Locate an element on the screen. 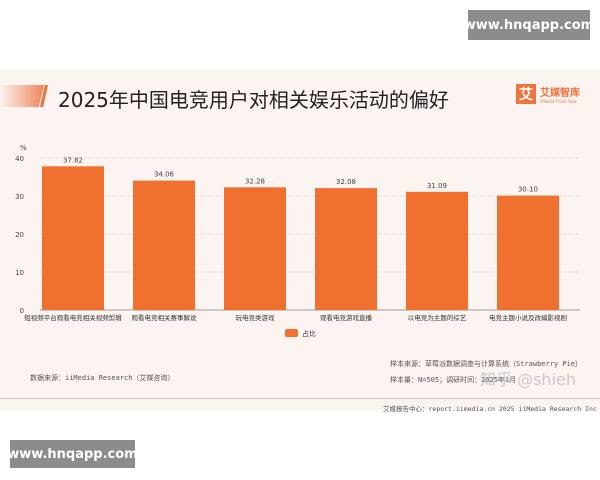 The image size is (600, 480). y-axis-unit: % is located at coordinates (23, 148).